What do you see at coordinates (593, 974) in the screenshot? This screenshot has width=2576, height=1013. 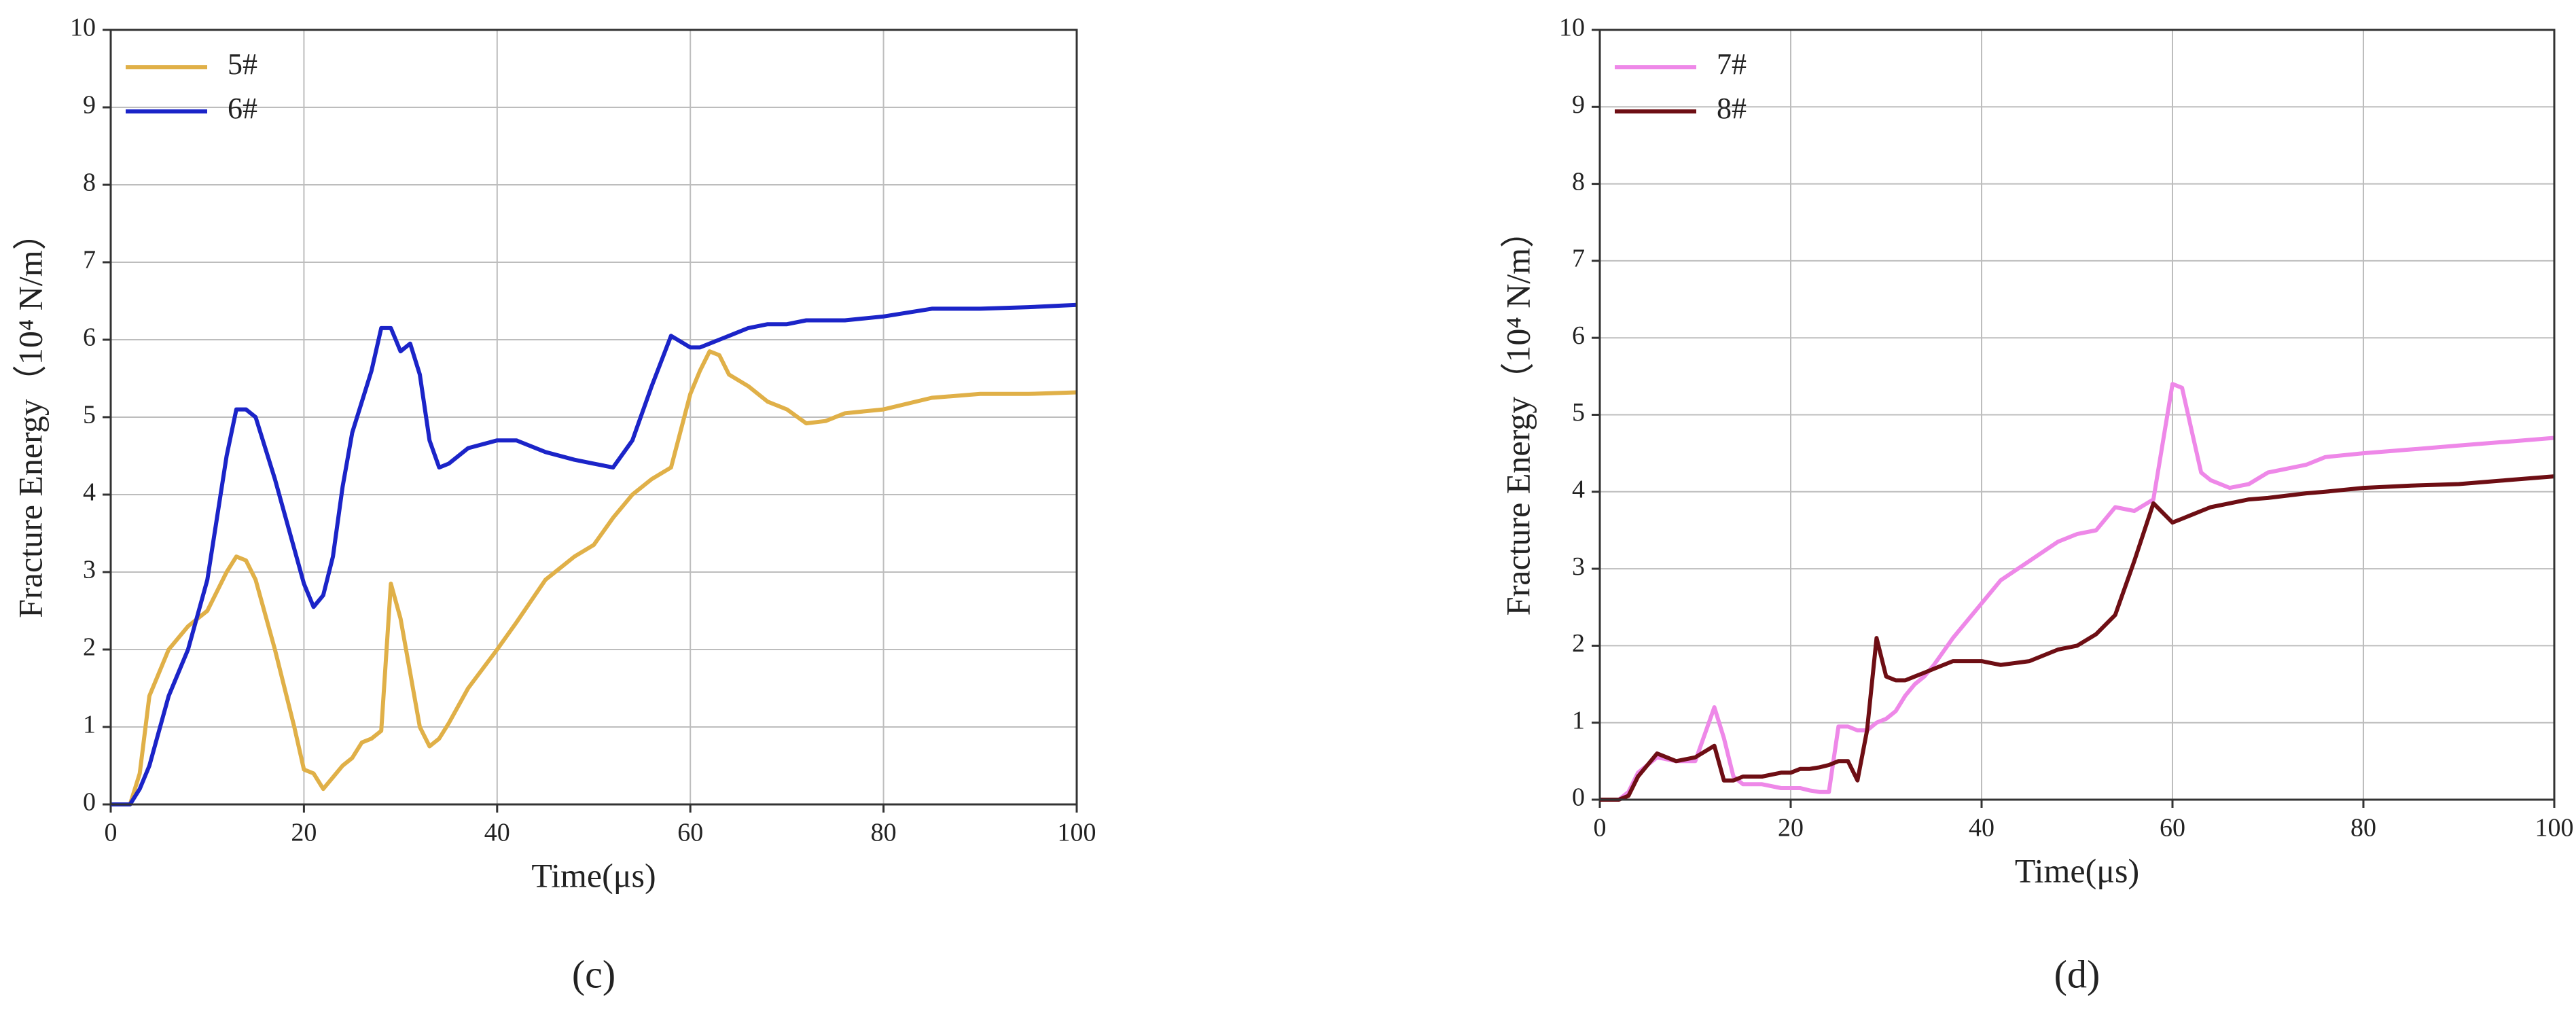 I see `caption: (c)` at bounding box center [593, 974].